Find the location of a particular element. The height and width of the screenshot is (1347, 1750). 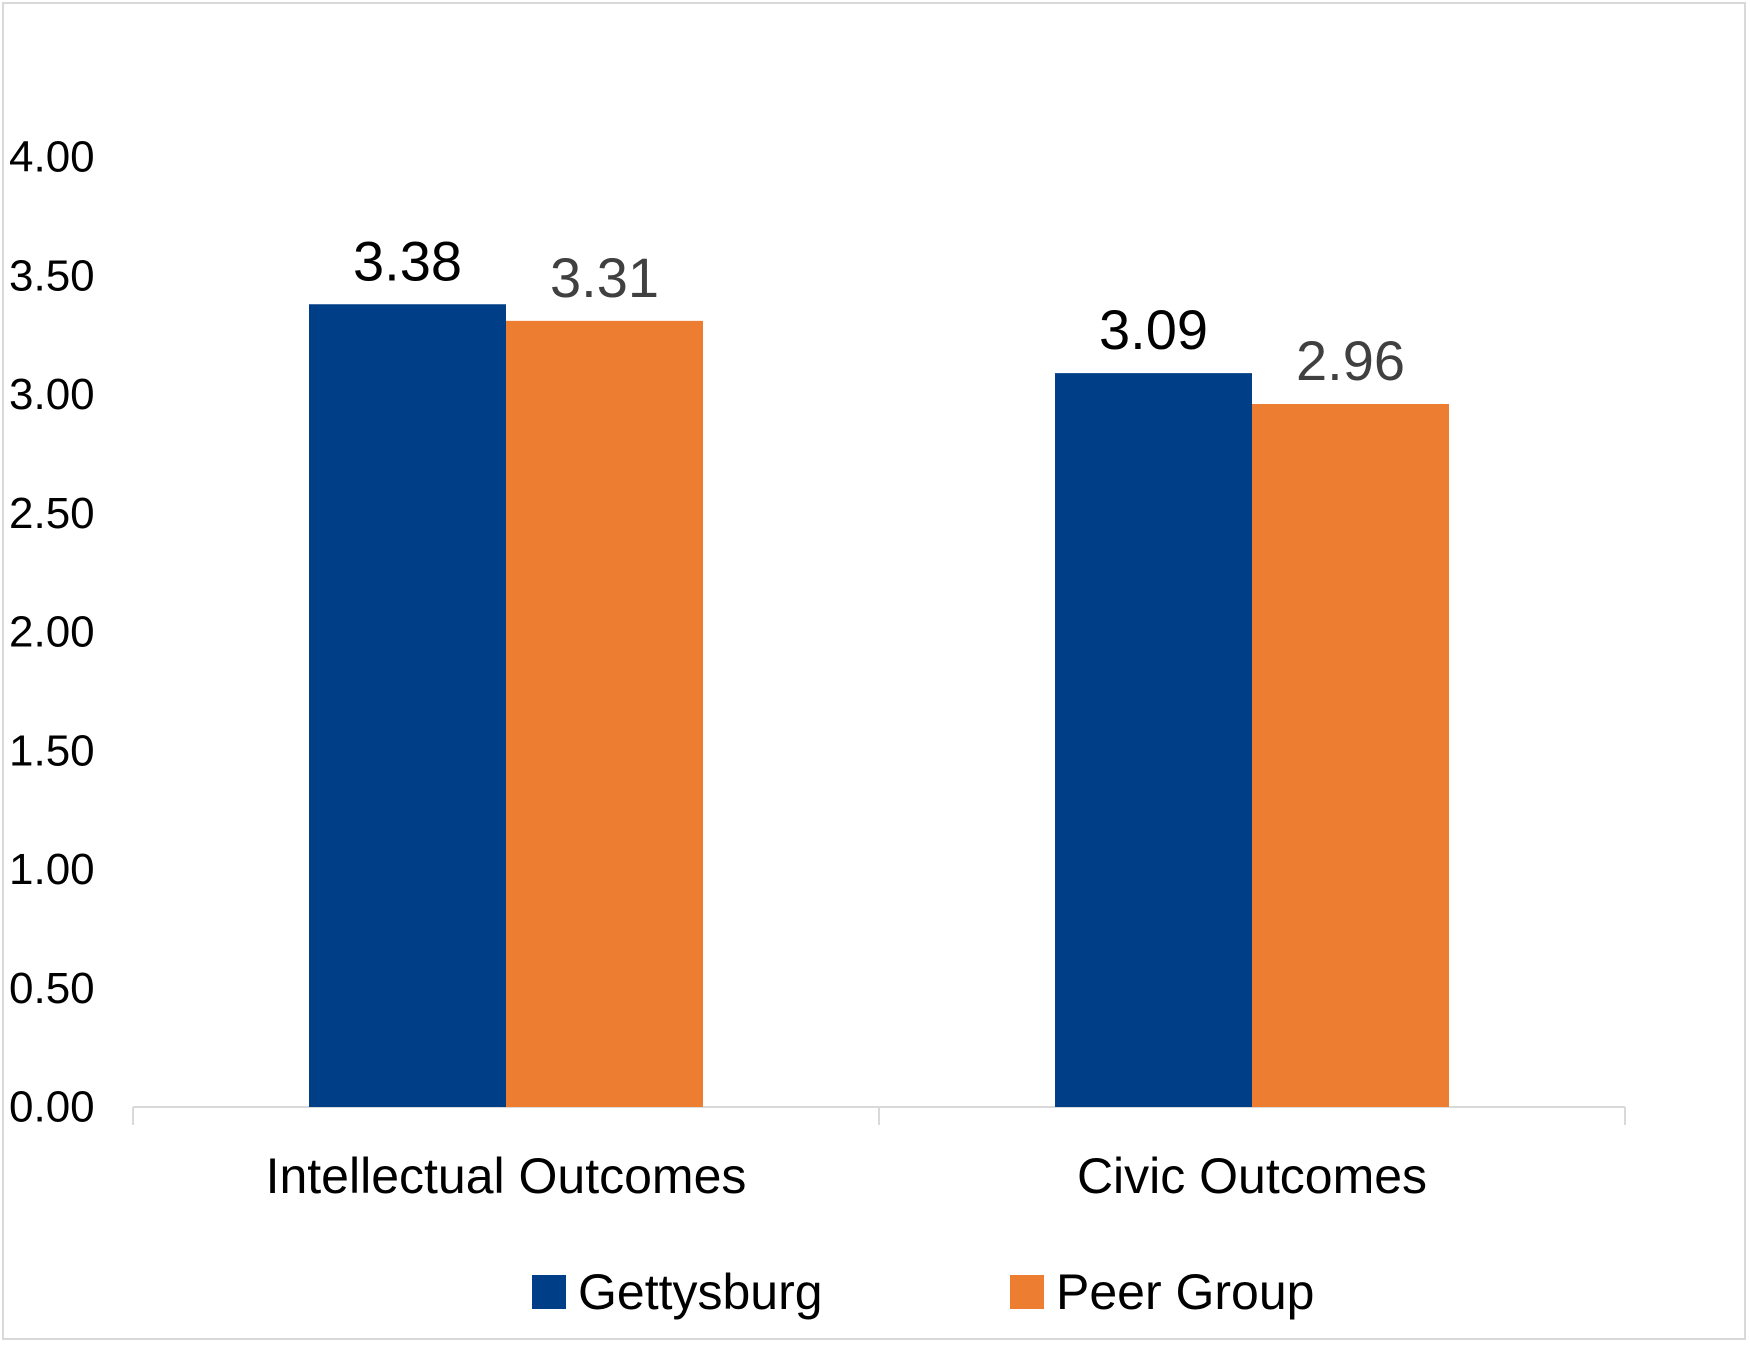

y-tick-label: 0.00 is located at coordinates (52, 1107).